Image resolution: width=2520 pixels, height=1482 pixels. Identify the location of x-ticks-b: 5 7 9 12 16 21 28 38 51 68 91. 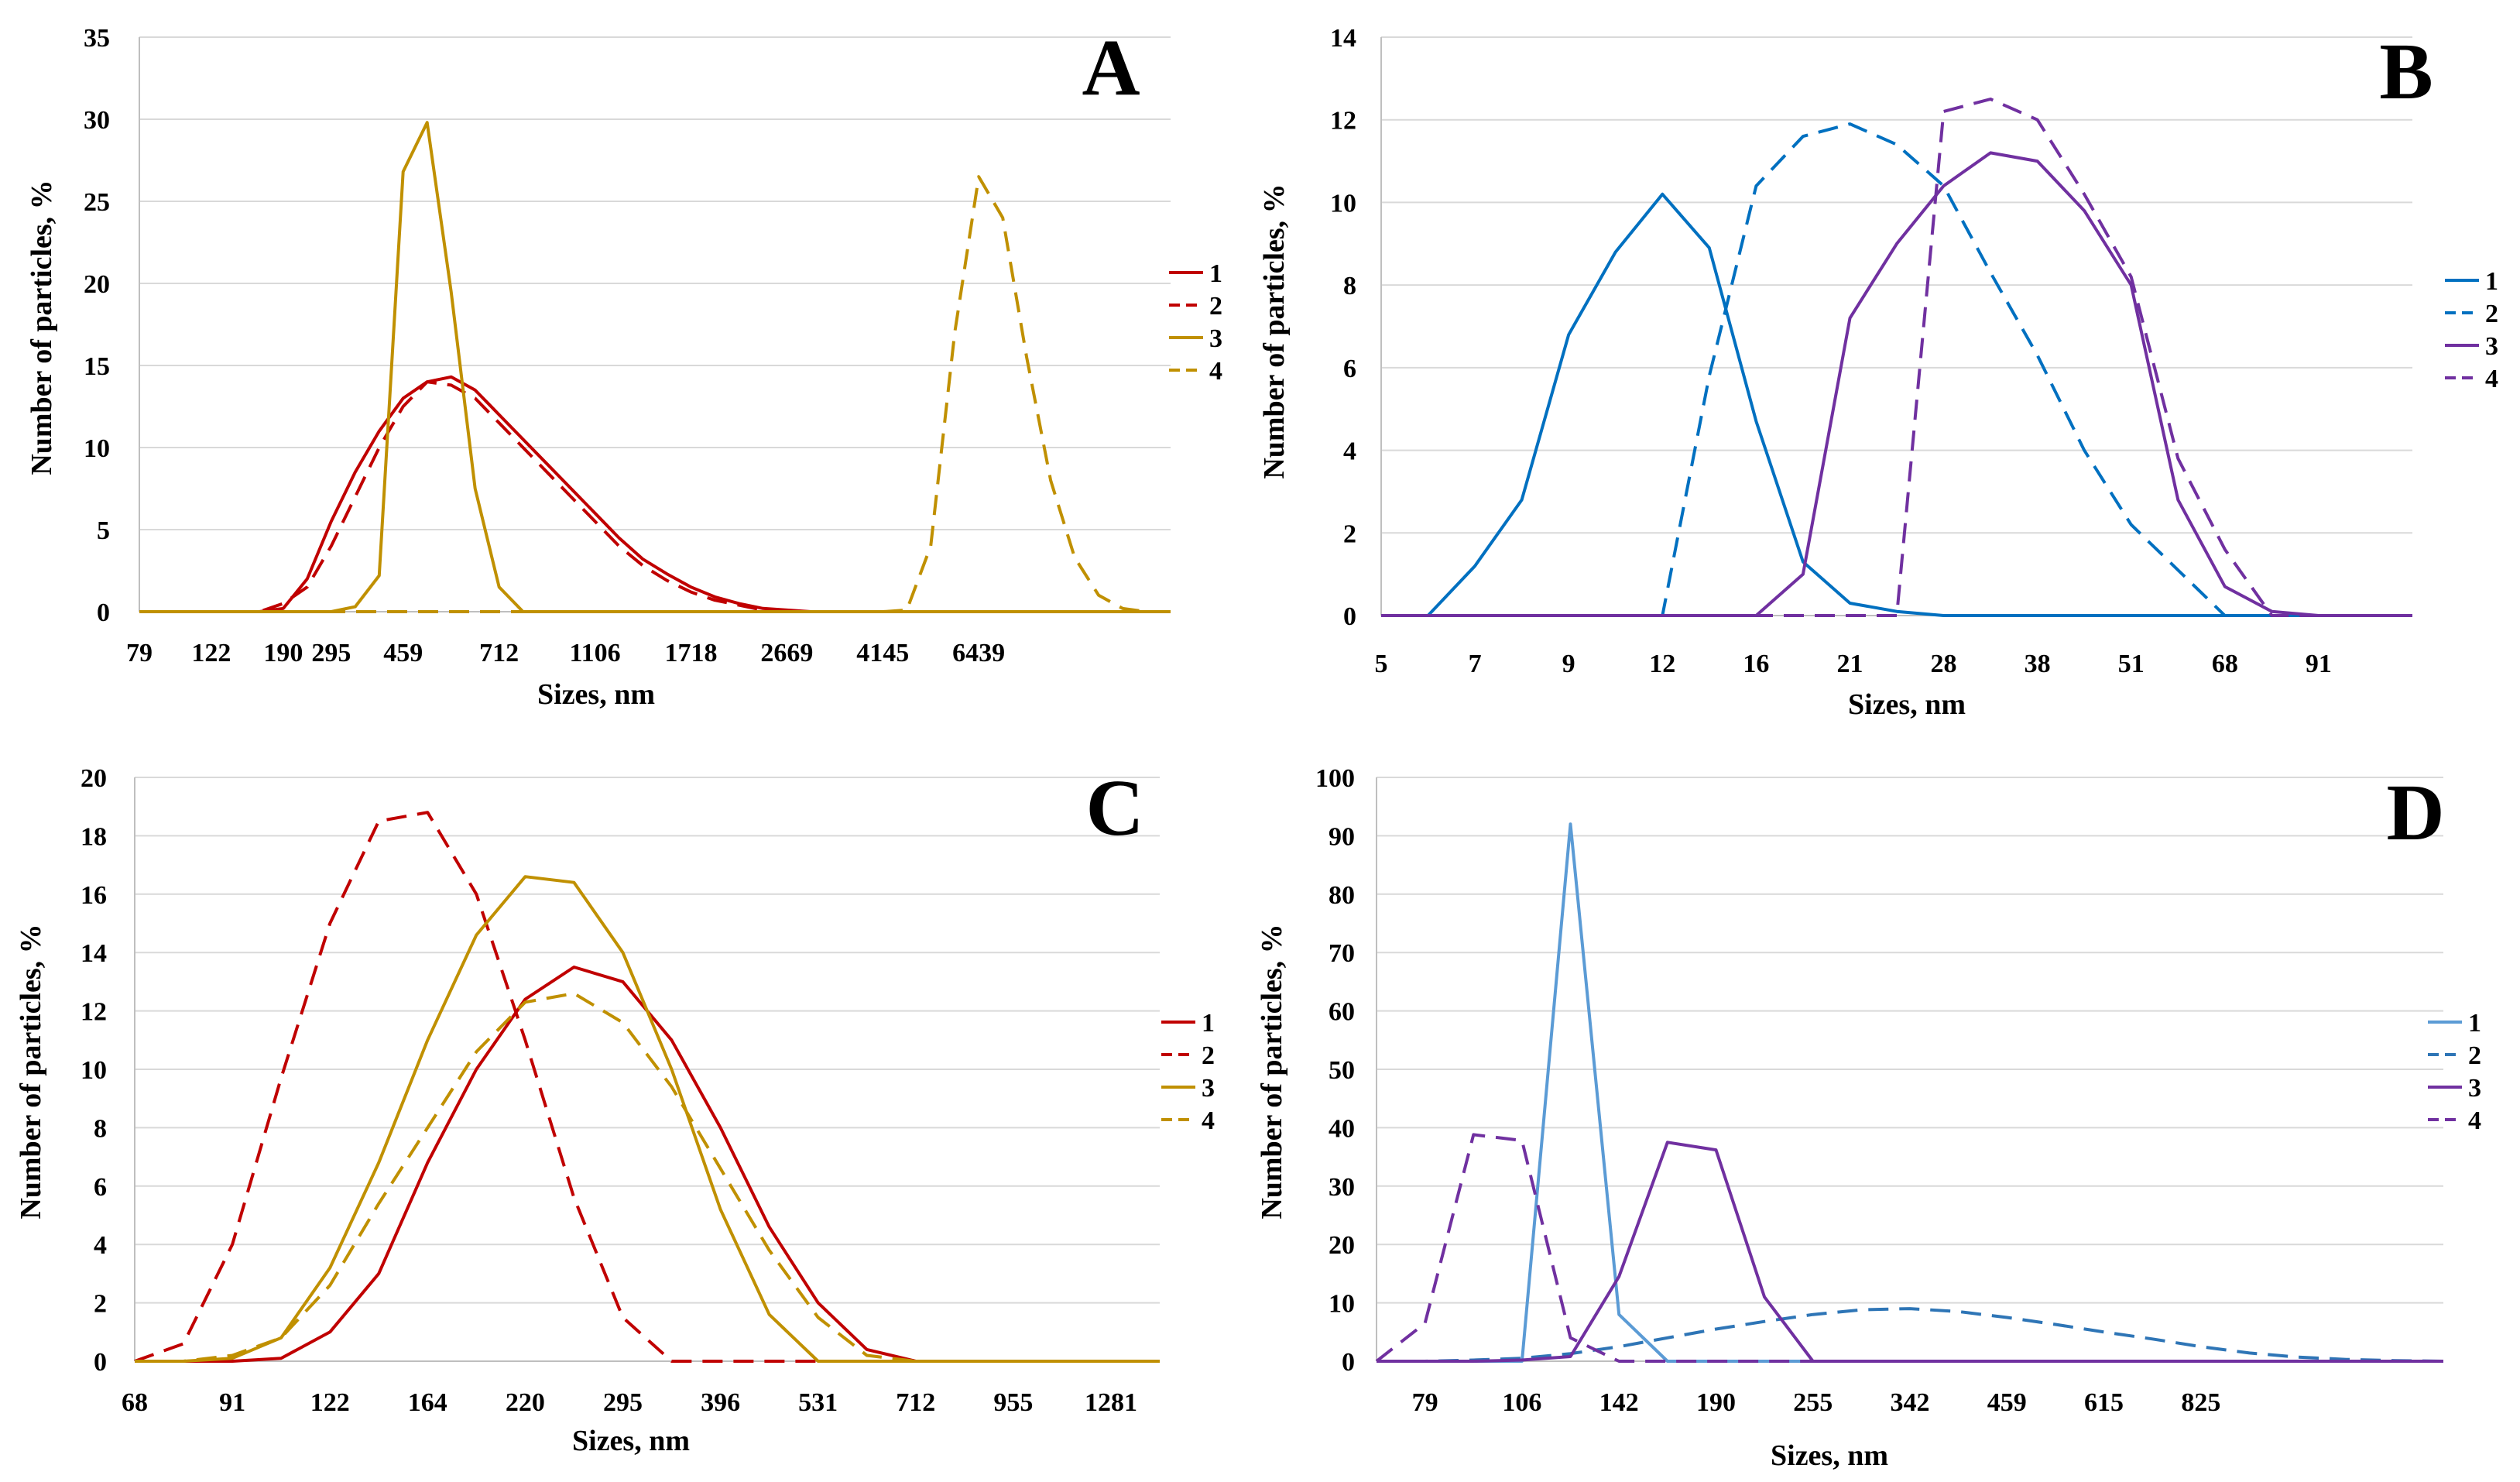
(1854, 664).